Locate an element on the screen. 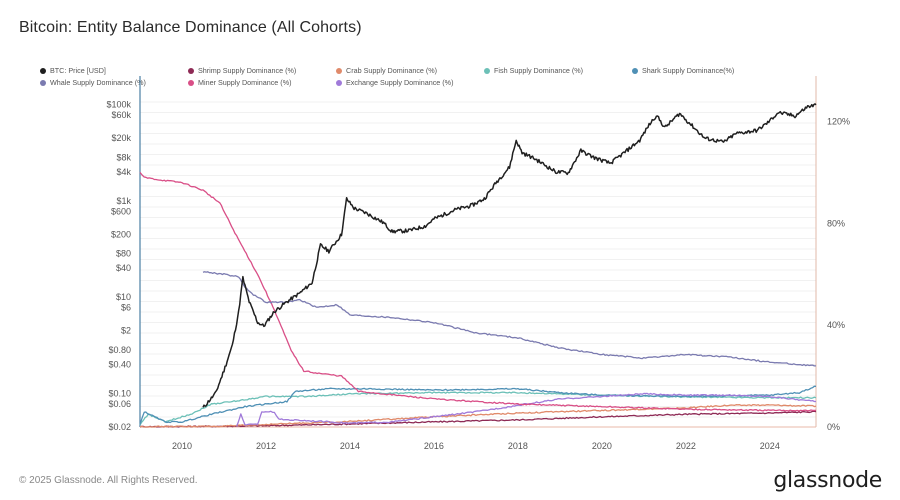 This screenshot has height=500, width=900. y-right-tick-label: 80% is located at coordinates (836, 223).